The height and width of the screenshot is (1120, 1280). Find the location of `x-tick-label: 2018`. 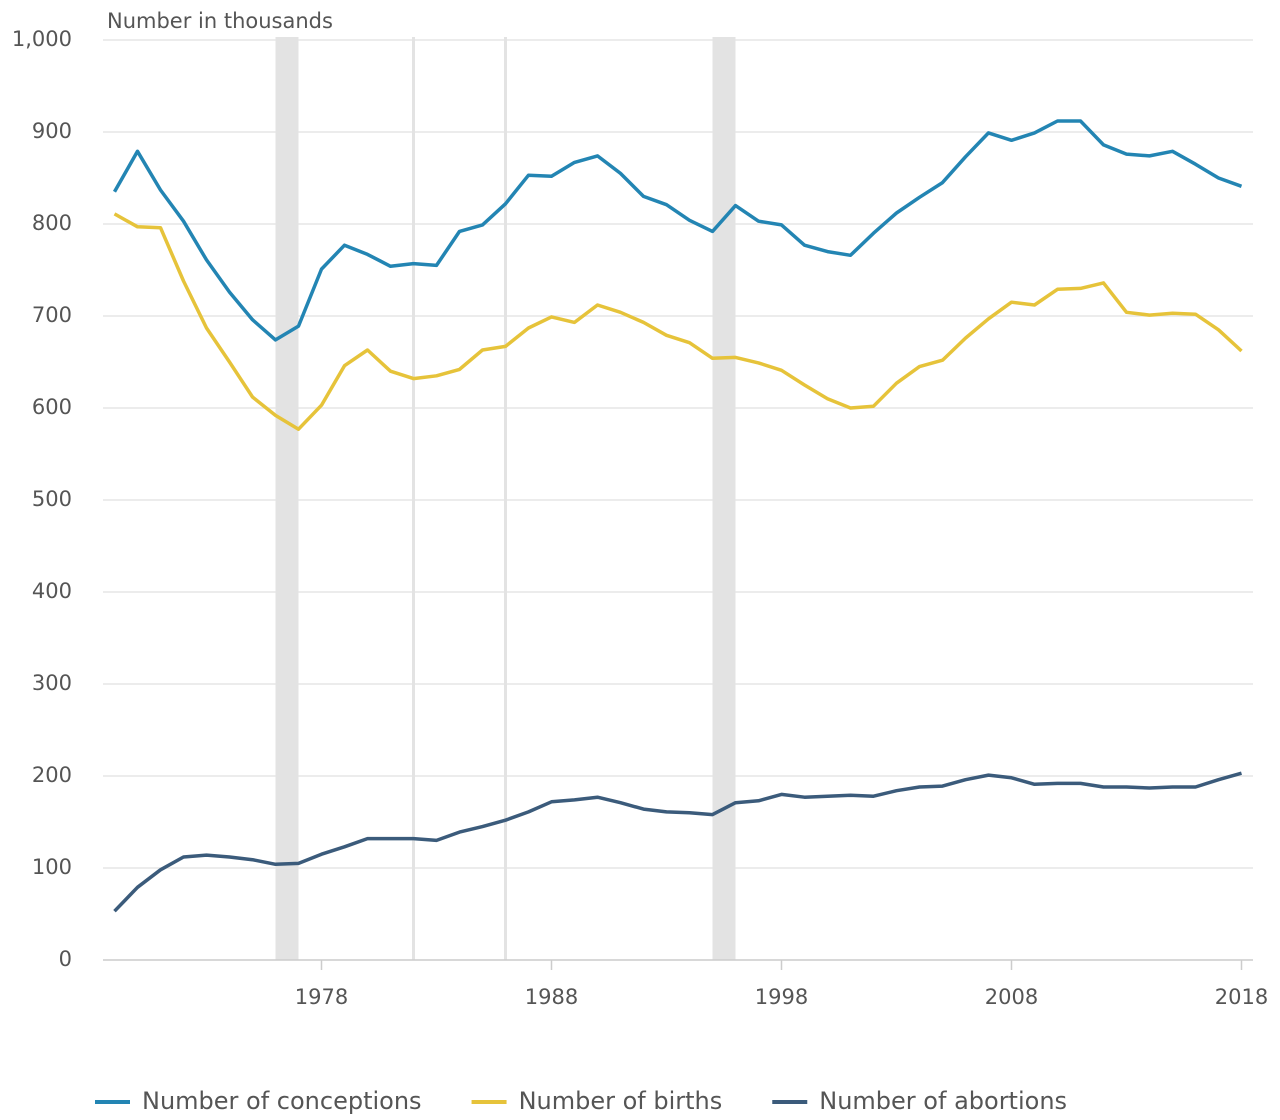

x-tick-label: 2018 is located at coordinates (1241, 997).